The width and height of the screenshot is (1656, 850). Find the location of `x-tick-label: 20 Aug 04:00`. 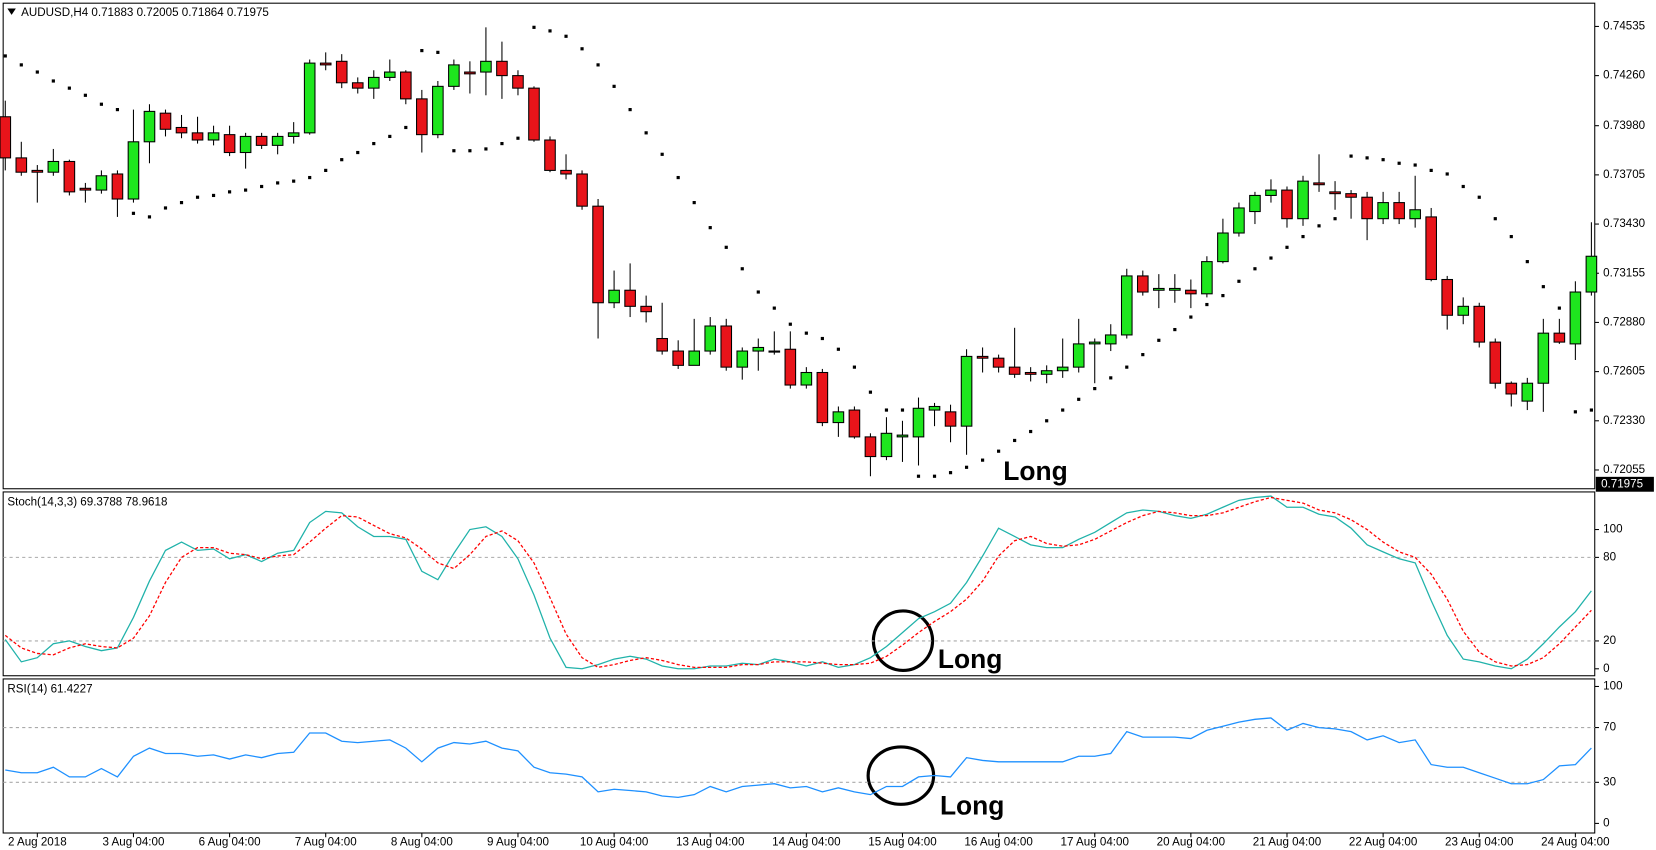

x-tick-label: 20 Aug 04:00 is located at coordinates (1191, 842).